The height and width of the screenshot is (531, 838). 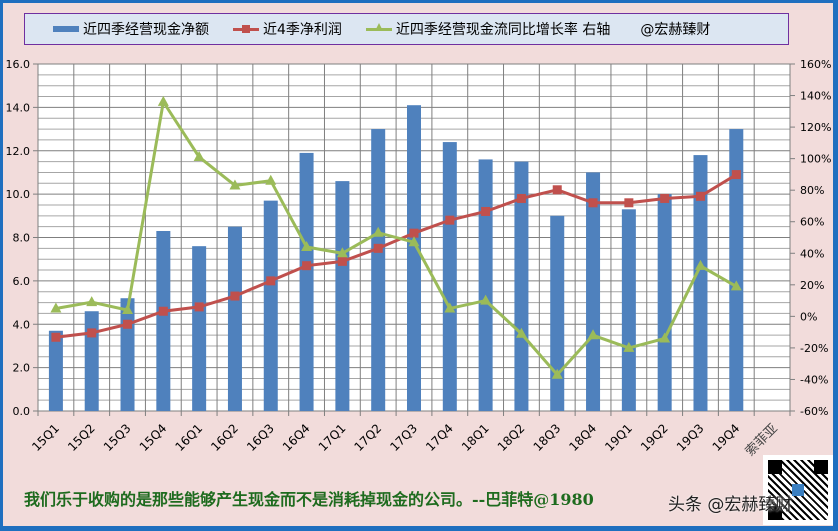 What do you see at coordinates (814, 379) in the screenshot?
I see `right-axis-tick-label: -40%` at bounding box center [814, 379].